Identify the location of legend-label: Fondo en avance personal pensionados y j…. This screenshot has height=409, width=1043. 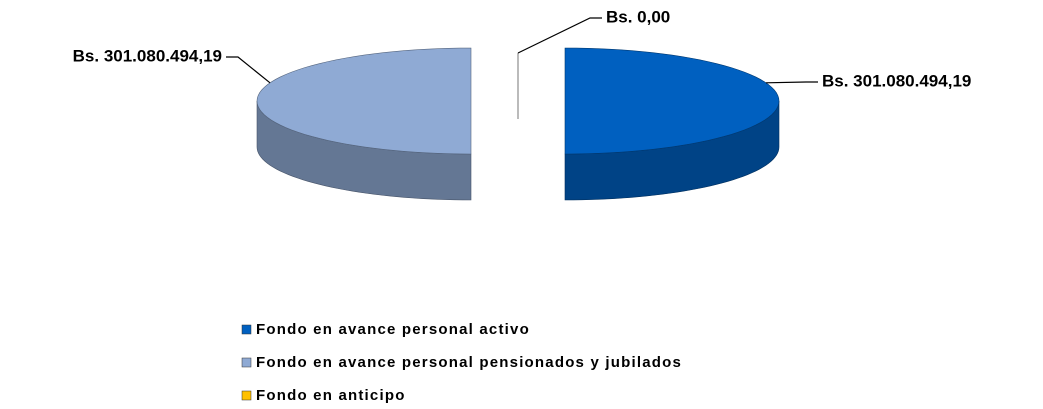
(469, 362).